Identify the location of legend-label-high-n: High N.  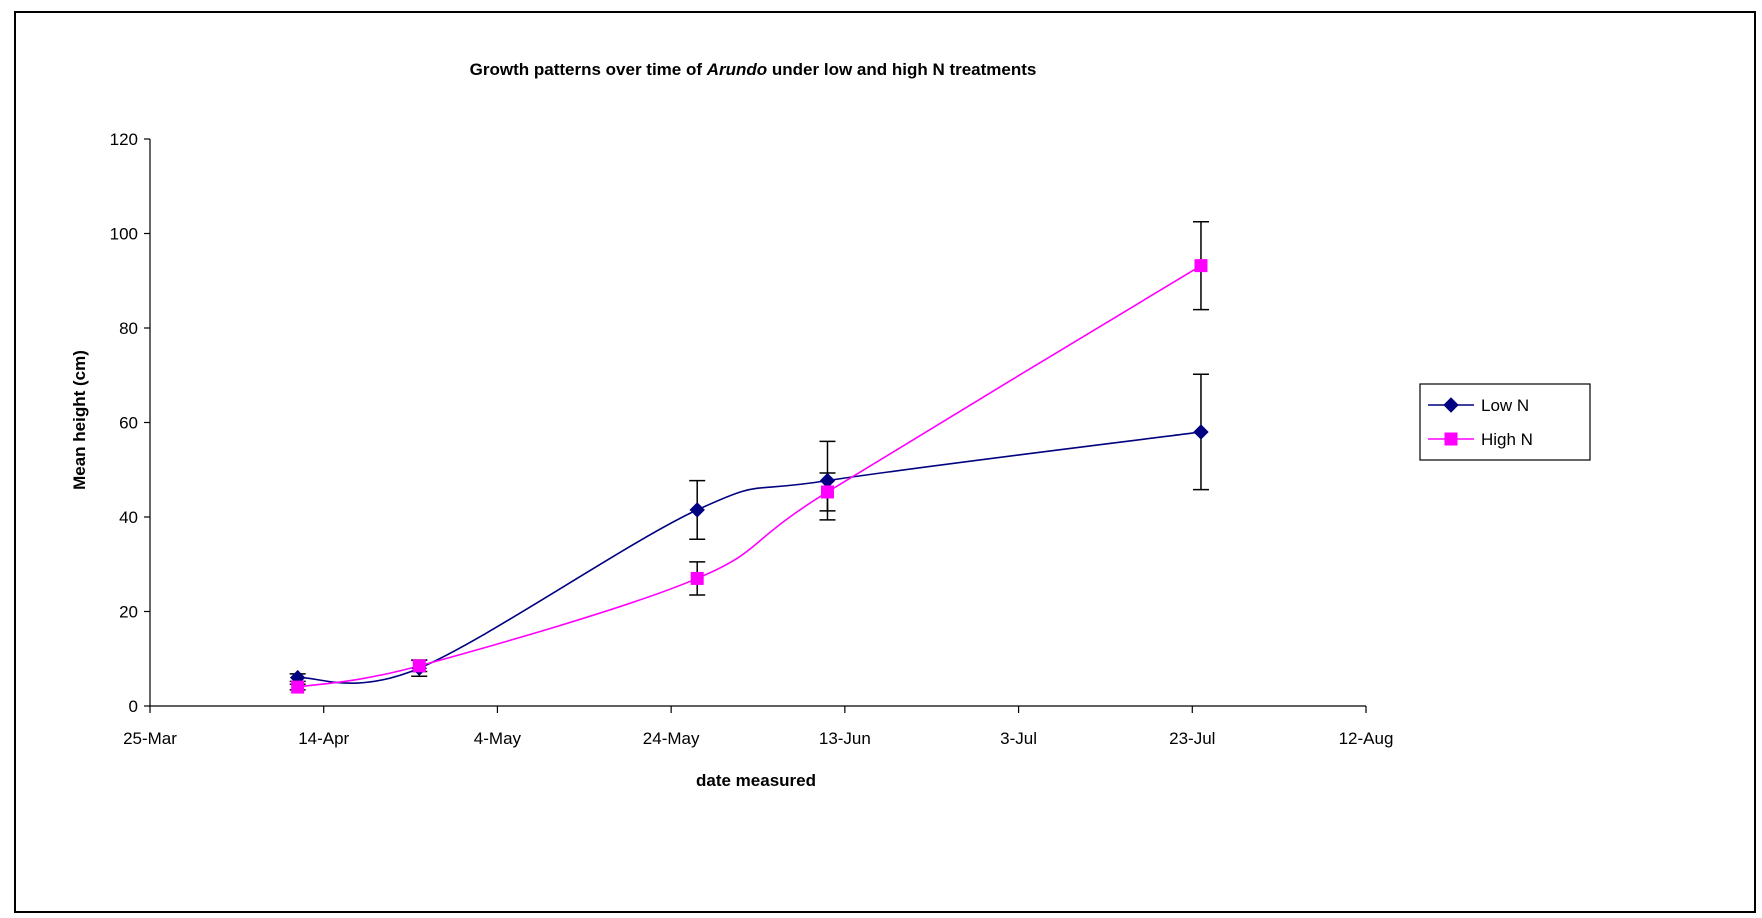
(1507, 439).